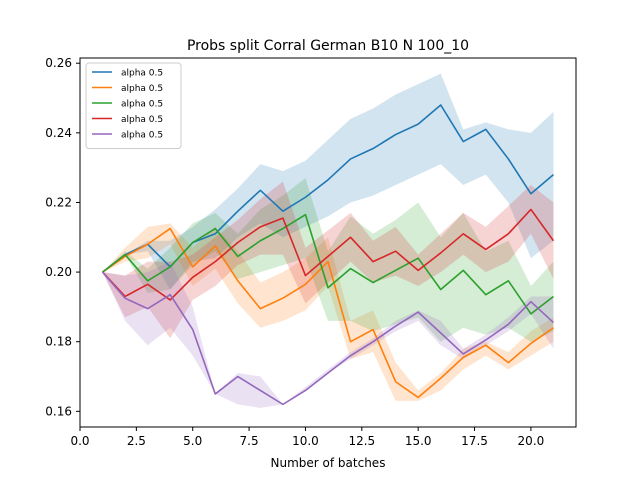 The image size is (640, 480). Describe the element at coordinates (58, 411) in the screenshot. I see `y-tick-label: 0.16` at that location.